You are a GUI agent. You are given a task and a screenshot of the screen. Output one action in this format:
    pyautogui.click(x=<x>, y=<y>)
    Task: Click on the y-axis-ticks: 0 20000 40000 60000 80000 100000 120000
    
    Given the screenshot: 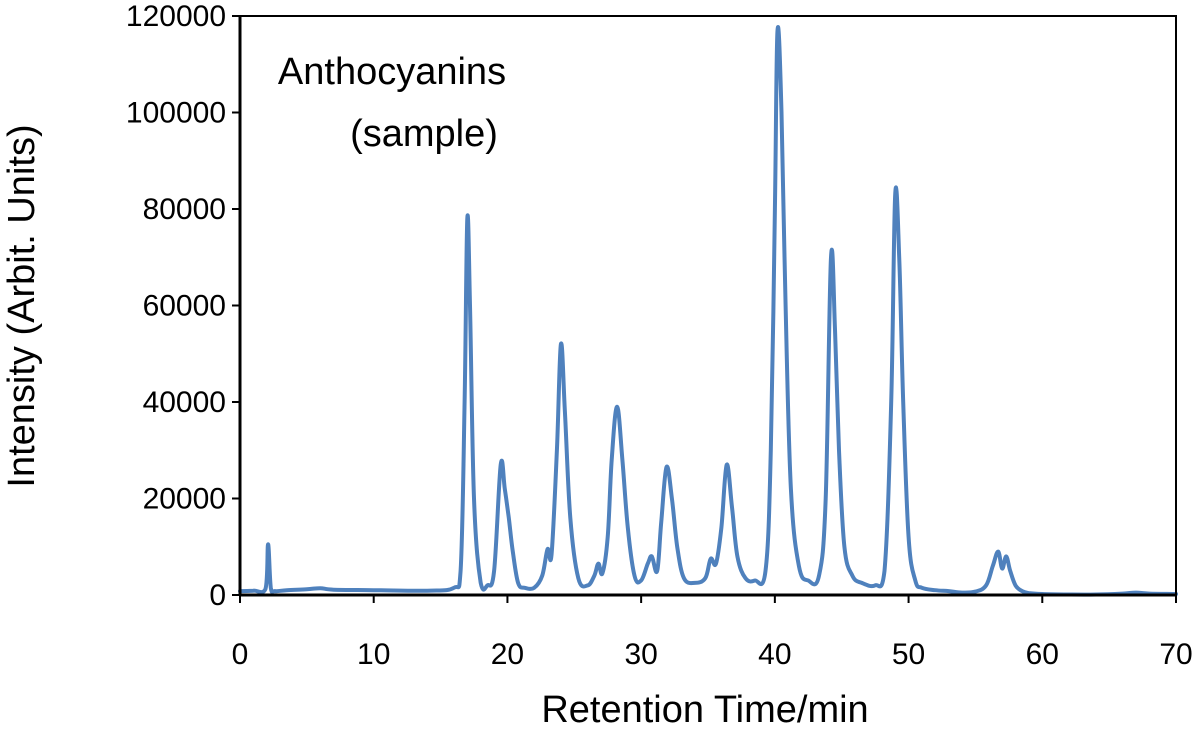 What is the action you would take?
    pyautogui.click(x=183, y=306)
    